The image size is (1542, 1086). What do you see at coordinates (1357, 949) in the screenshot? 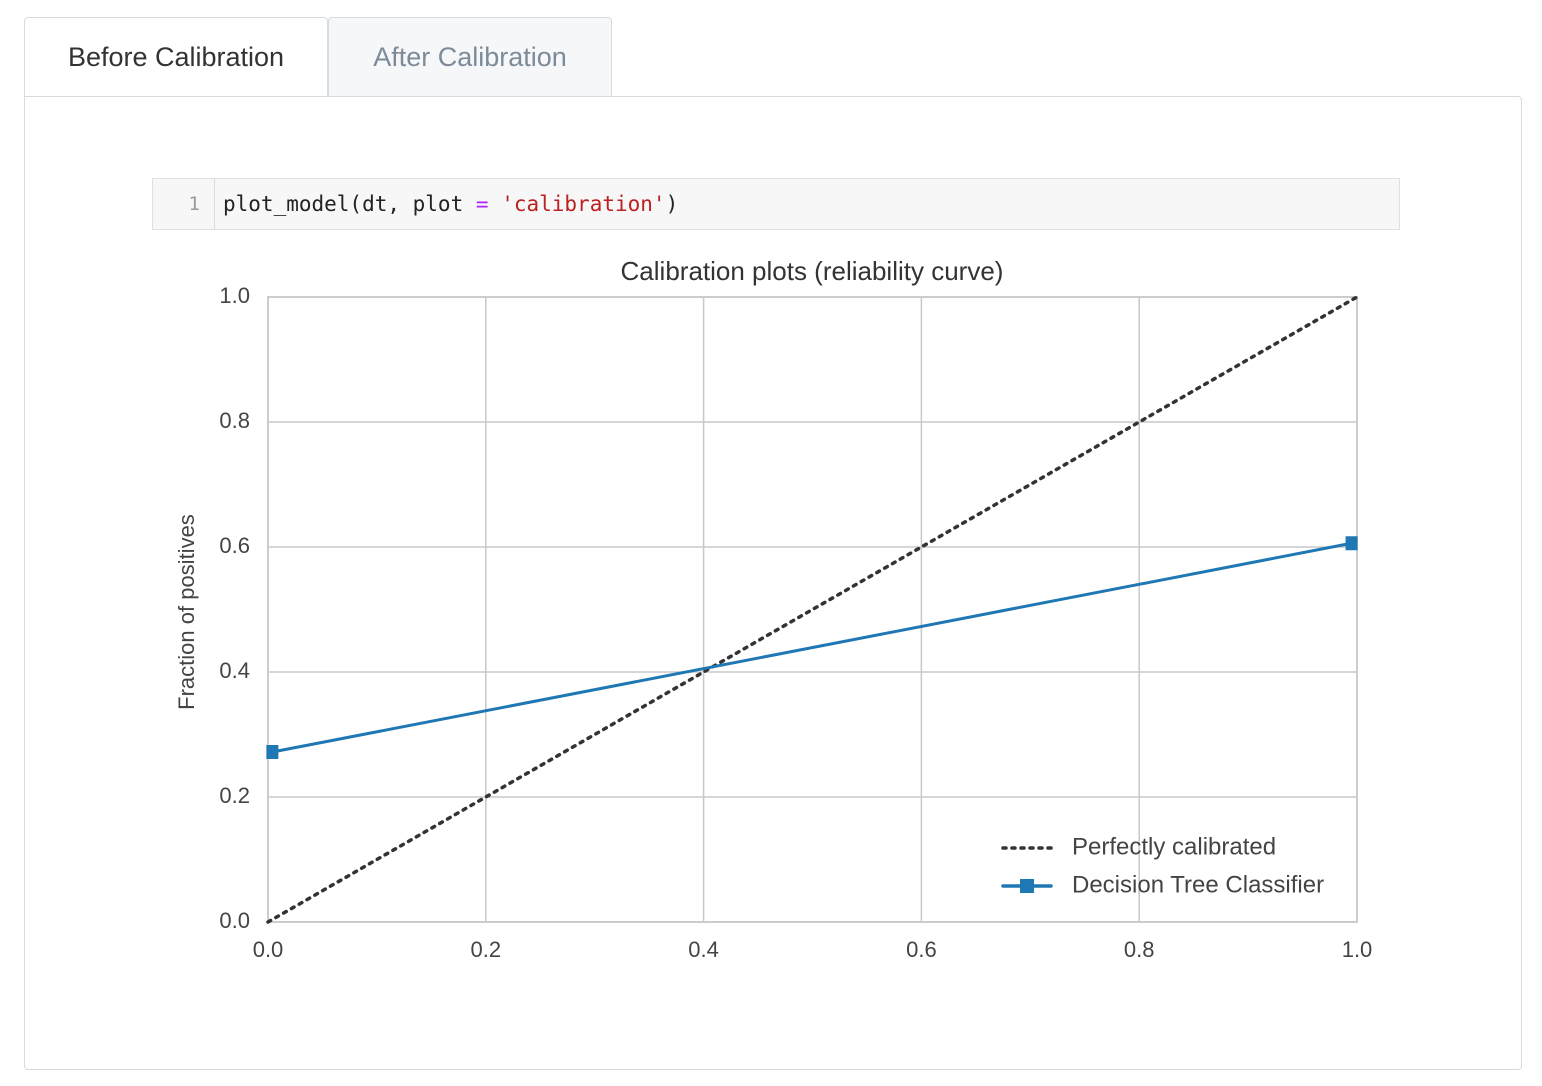
I see `x-tick-label: 1.0` at bounding box center [1357, 949].